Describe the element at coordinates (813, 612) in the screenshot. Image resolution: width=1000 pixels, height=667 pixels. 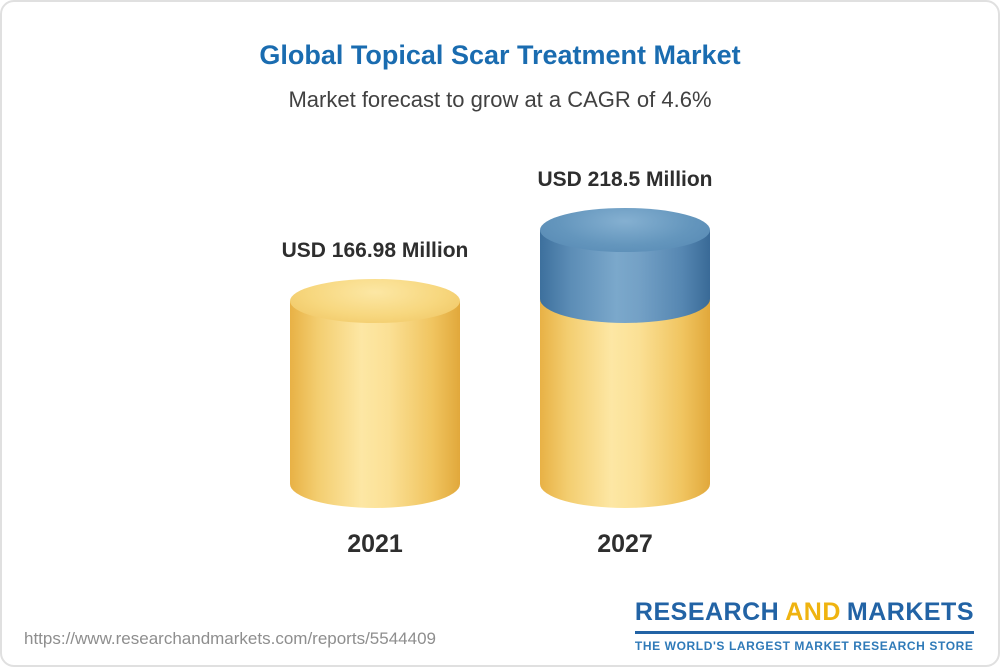
I see `logo-word-and: AND` at that location.